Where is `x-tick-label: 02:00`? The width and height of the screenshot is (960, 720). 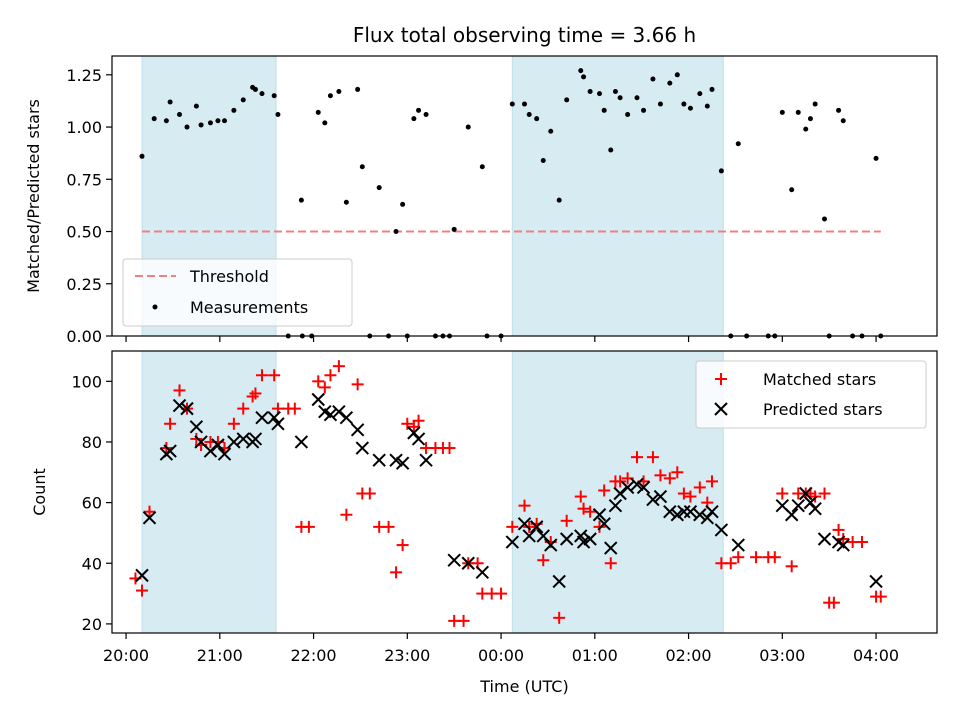
x-tick-label: 02:00 is located at coordinates (689, 655).